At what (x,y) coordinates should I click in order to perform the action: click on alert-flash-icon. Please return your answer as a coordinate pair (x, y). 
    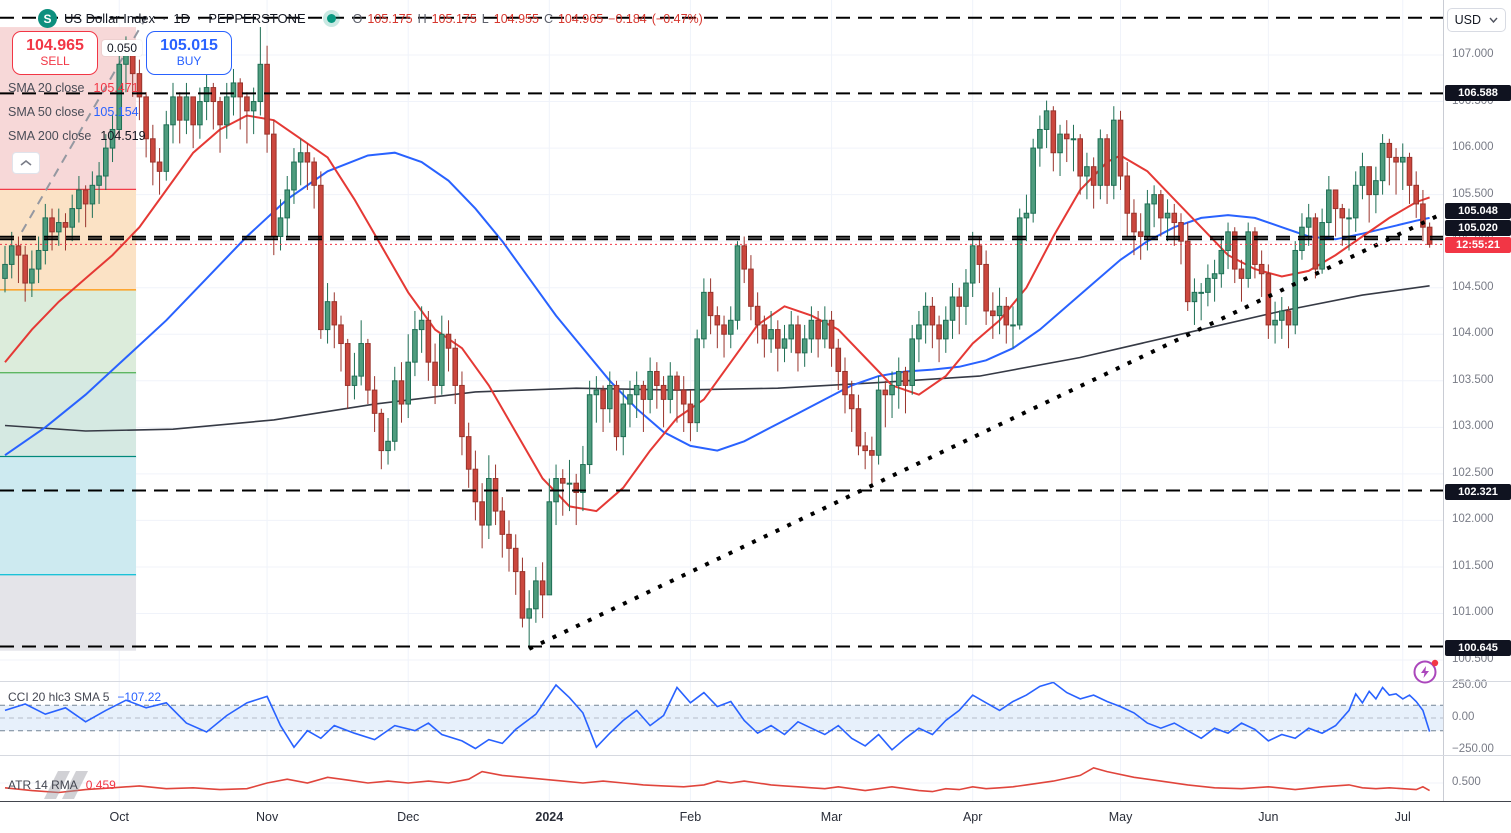
    Looking at the image, I should click on (1426, 672).